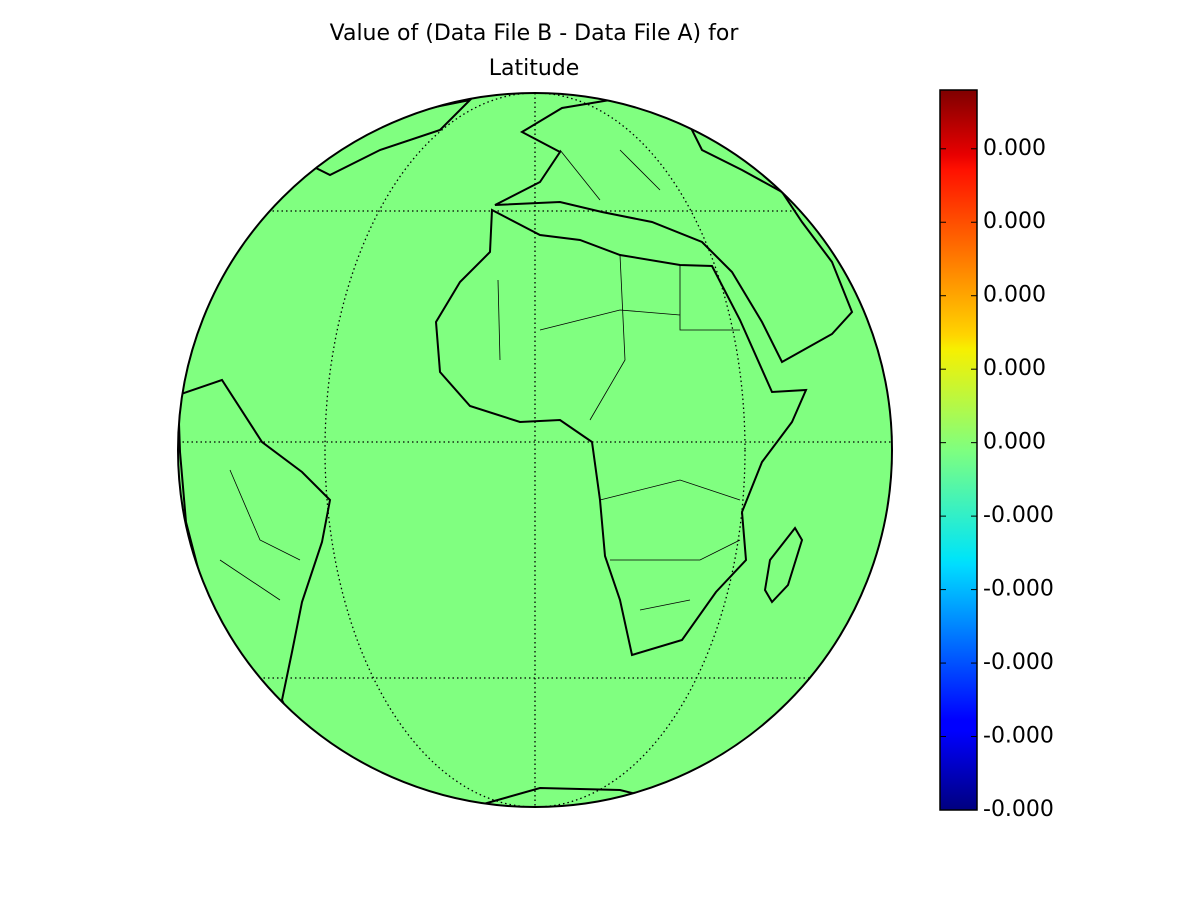  I want to click on colorbar, so click(958, 450).